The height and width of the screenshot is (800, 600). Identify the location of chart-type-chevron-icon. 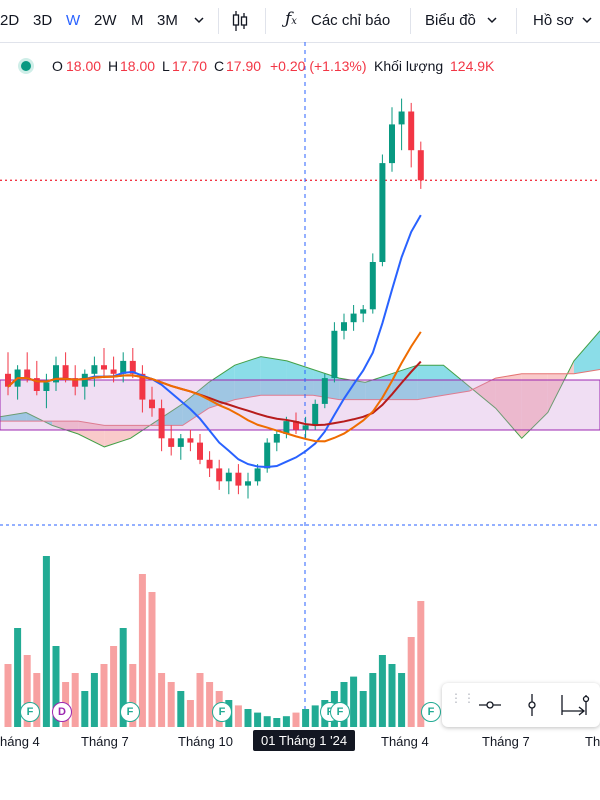
(492, 23).